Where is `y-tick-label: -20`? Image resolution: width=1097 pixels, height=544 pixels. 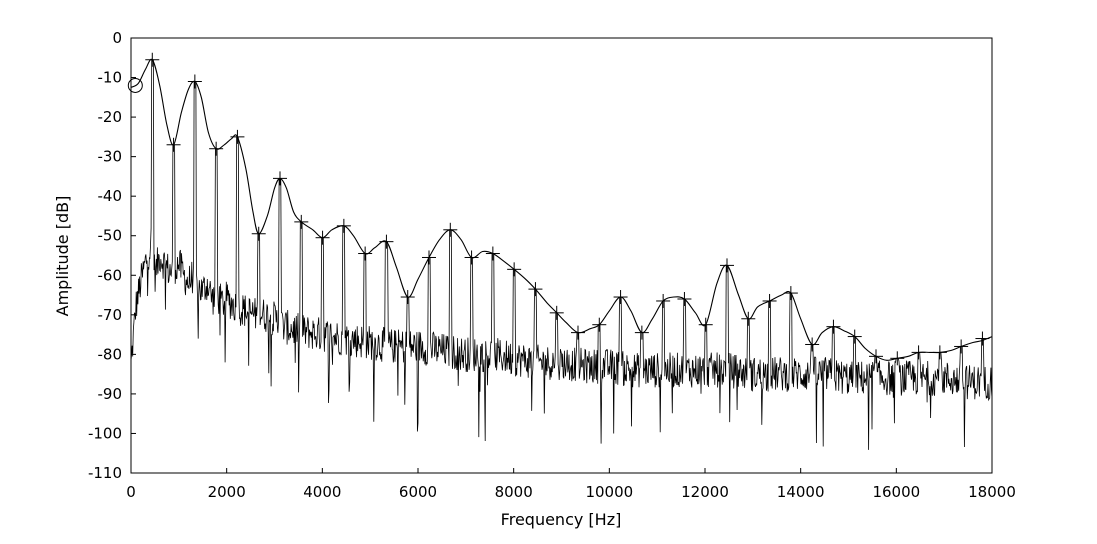
y-tick-label: -20 is located at coordinates (110, 117).